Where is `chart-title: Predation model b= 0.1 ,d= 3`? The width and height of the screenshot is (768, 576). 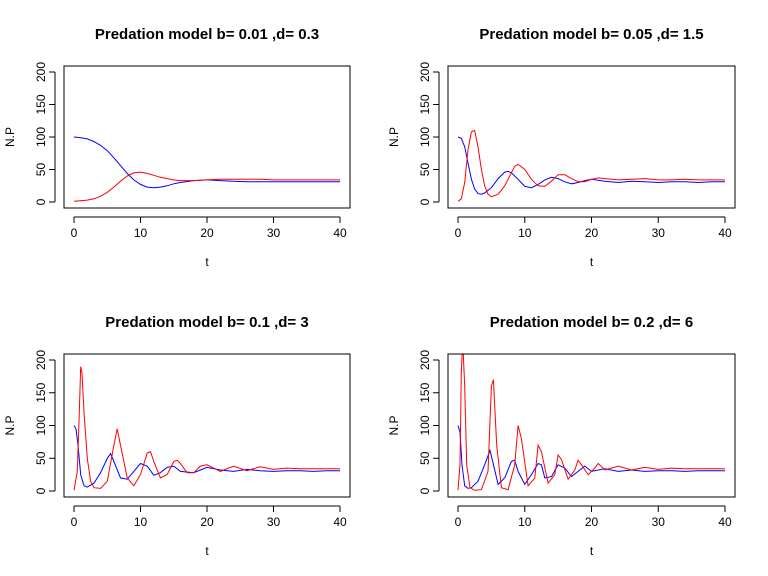
chart-title: Predation model b= 0.1 ,d= 3 is located at coordinates (206, 322).